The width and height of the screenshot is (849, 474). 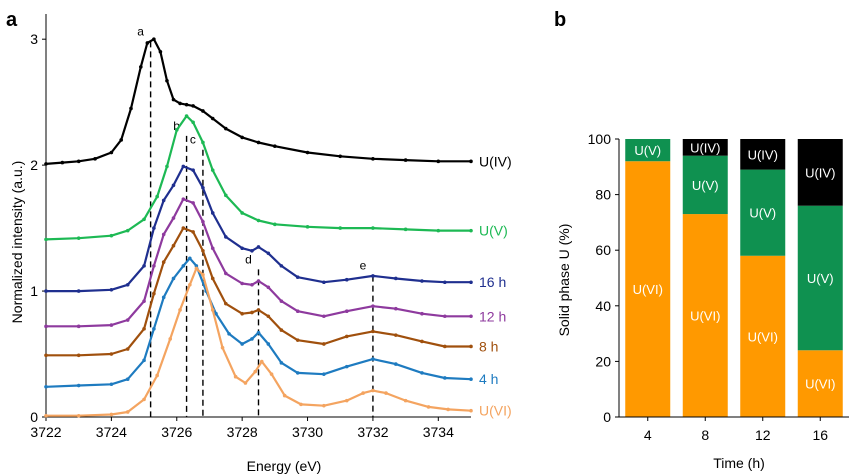 I want to click on bar-label-u-iv-16h: U(IV), so click(x=820, y=172).